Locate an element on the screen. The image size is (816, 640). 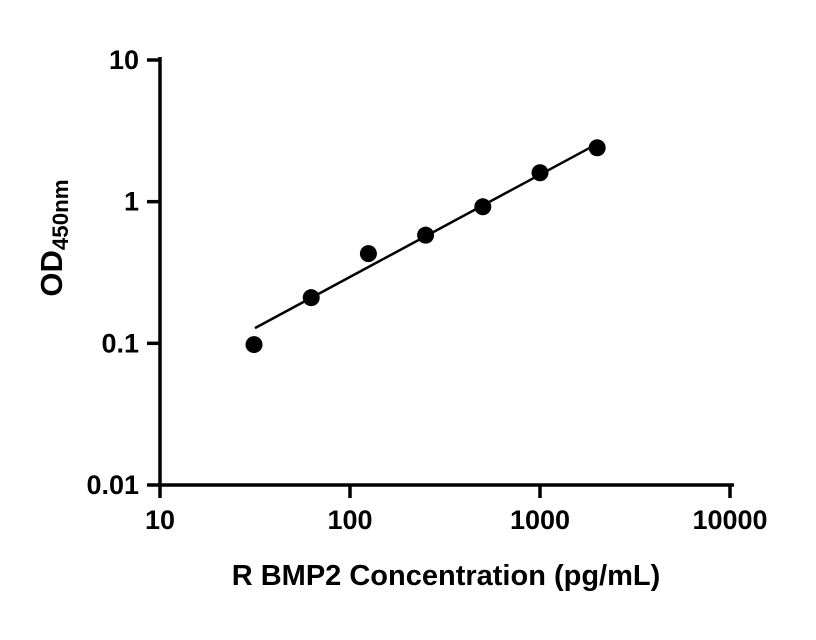
y-axis-tick-label: 10 is located at coordinates (124, 60).